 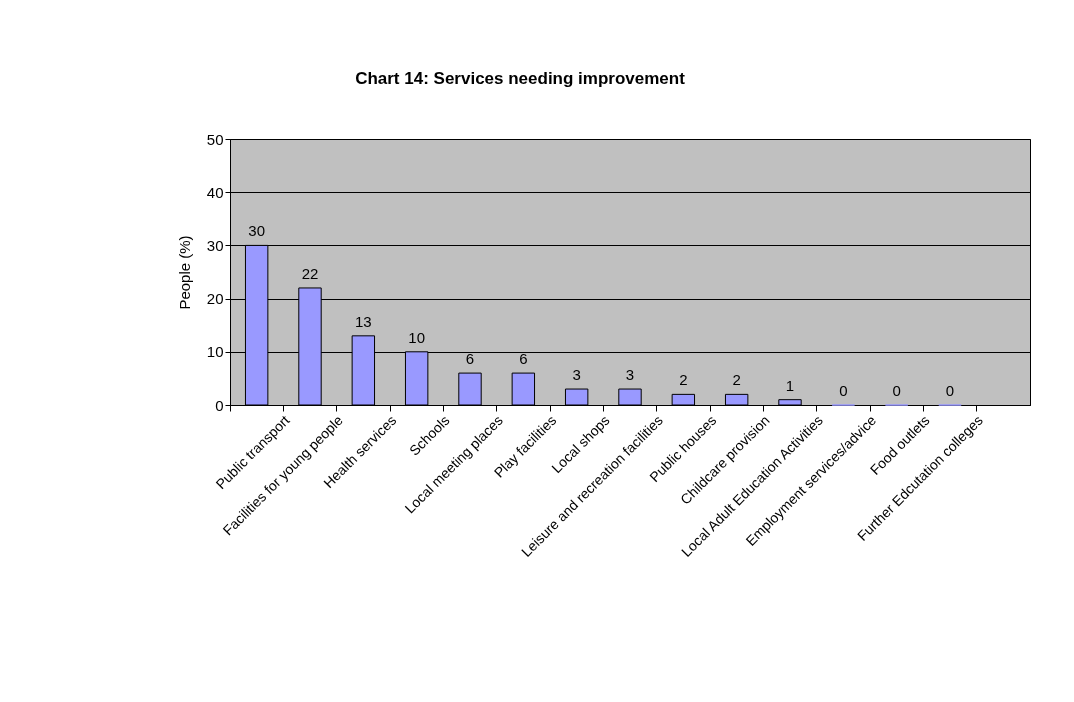 What do you see at coordinates (215, 192) in the screenshot?
I see `y-tick-label: 40` at bounding box center [215, 192].